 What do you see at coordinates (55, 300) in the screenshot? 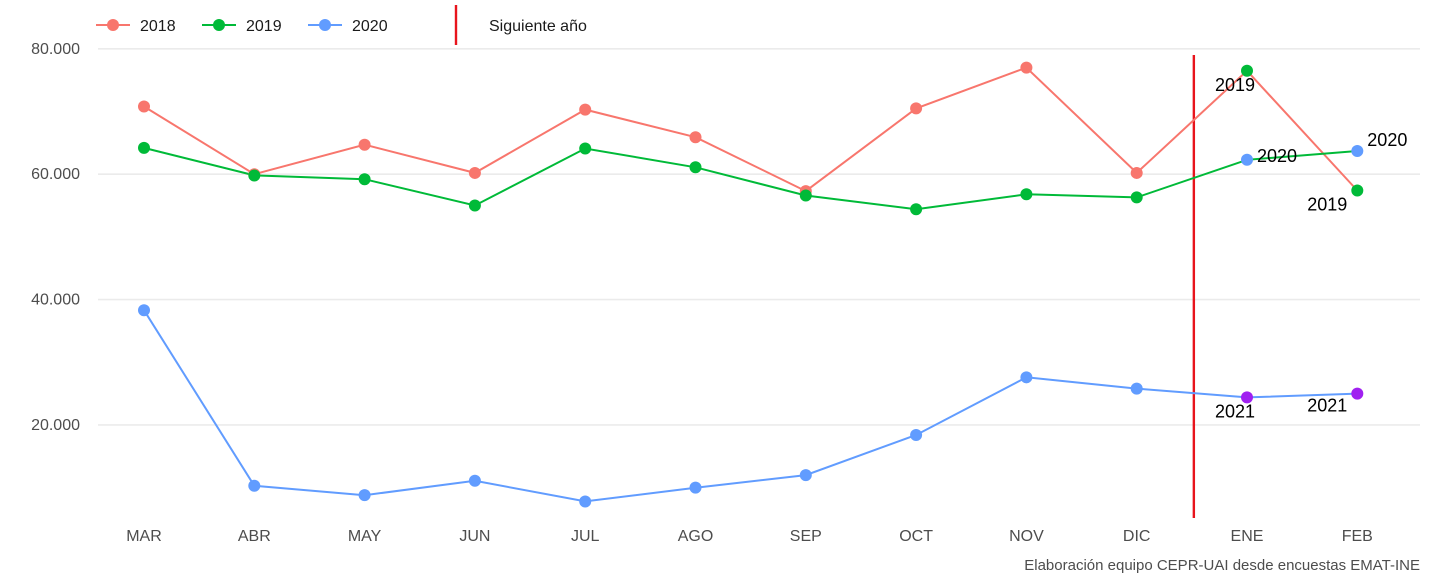
I see `y-tick-label: 40.000` at bounding box center [55, 300].